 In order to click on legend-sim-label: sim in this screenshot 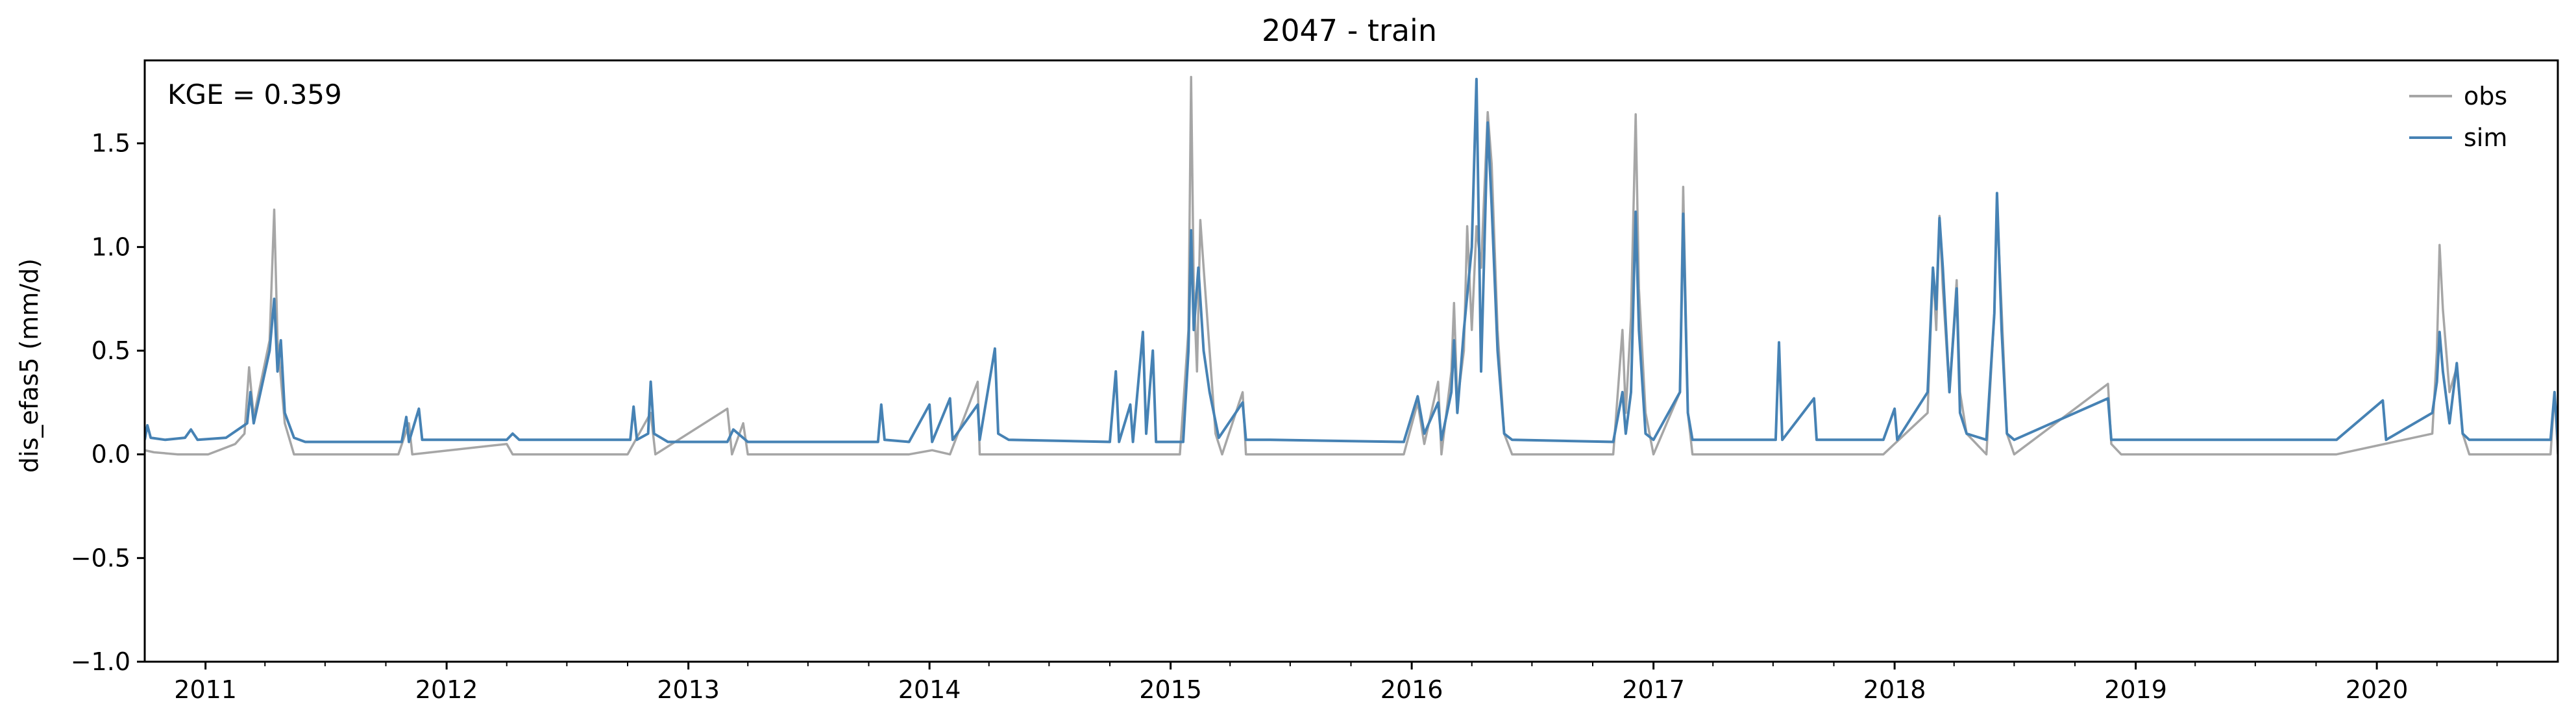, I will do `click(2485, 137)`.